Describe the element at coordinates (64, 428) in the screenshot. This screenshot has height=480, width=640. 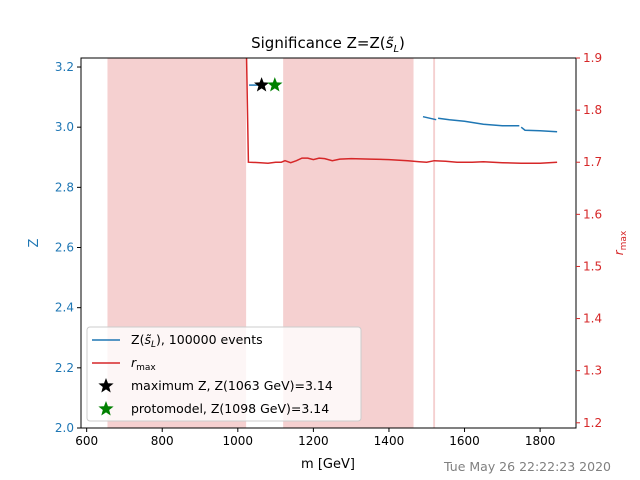
I see `y-left-tick-label: 2.0` at that location.